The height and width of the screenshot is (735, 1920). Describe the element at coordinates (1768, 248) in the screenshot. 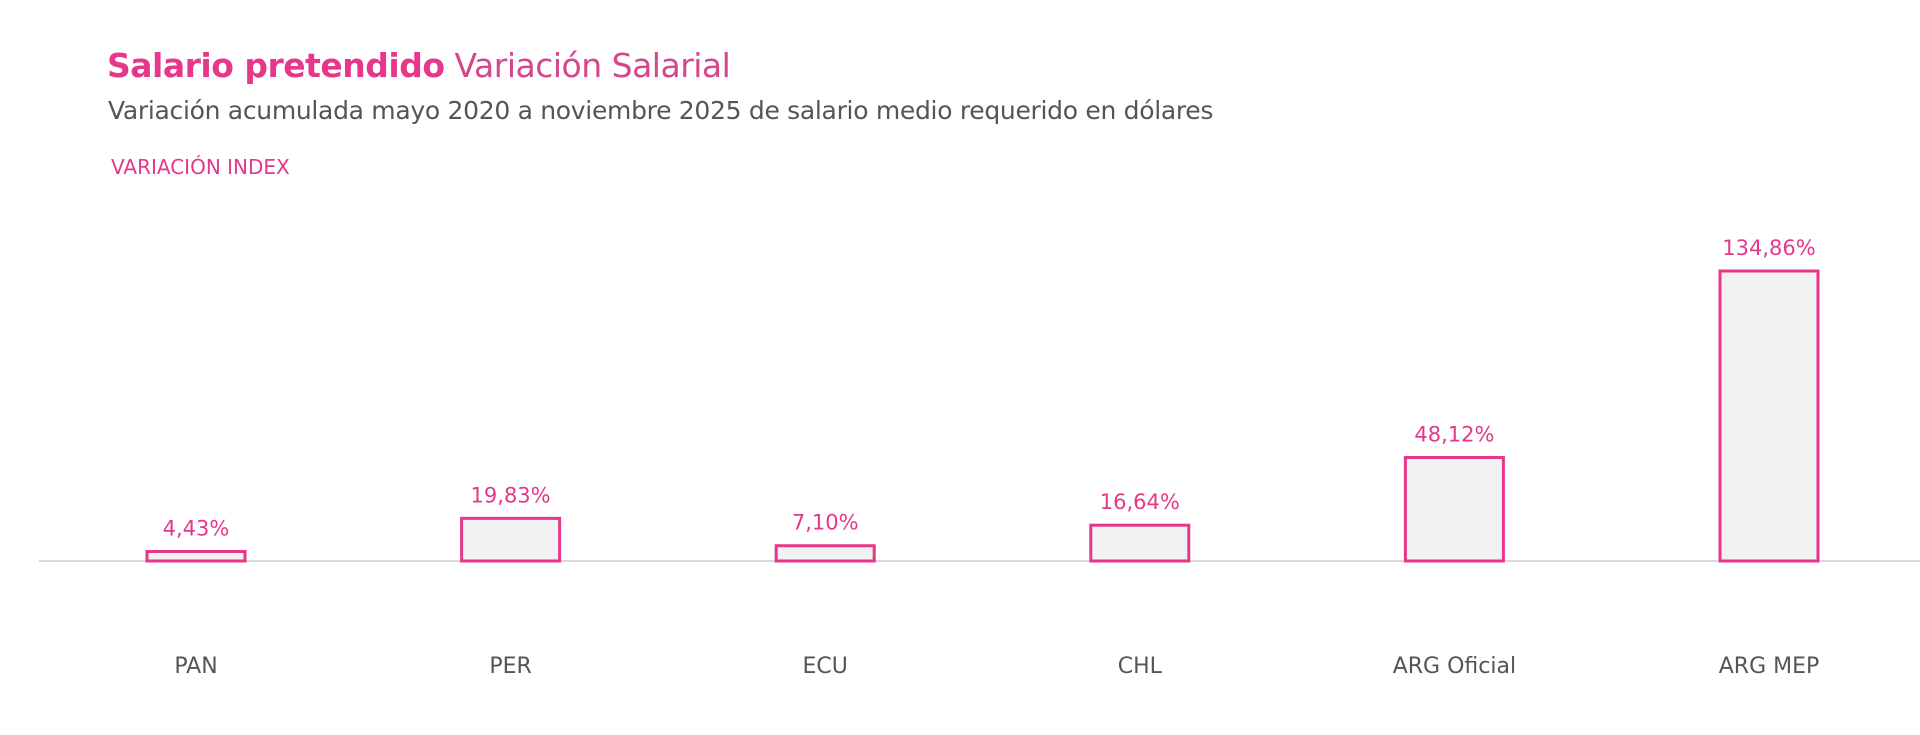

I see `data-label: 134,86%` at that location.